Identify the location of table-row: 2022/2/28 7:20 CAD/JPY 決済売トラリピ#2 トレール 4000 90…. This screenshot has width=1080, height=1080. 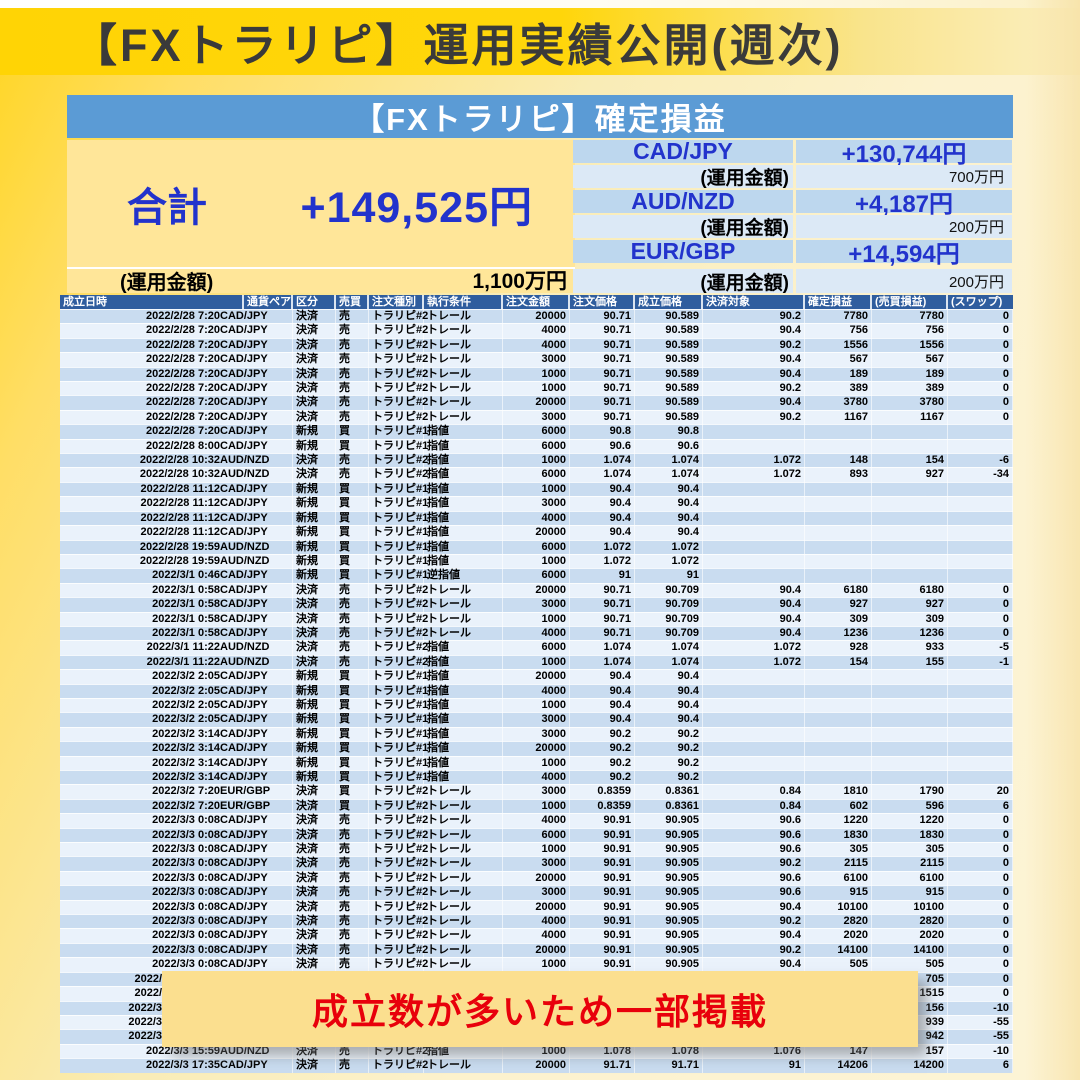
(536, 345).